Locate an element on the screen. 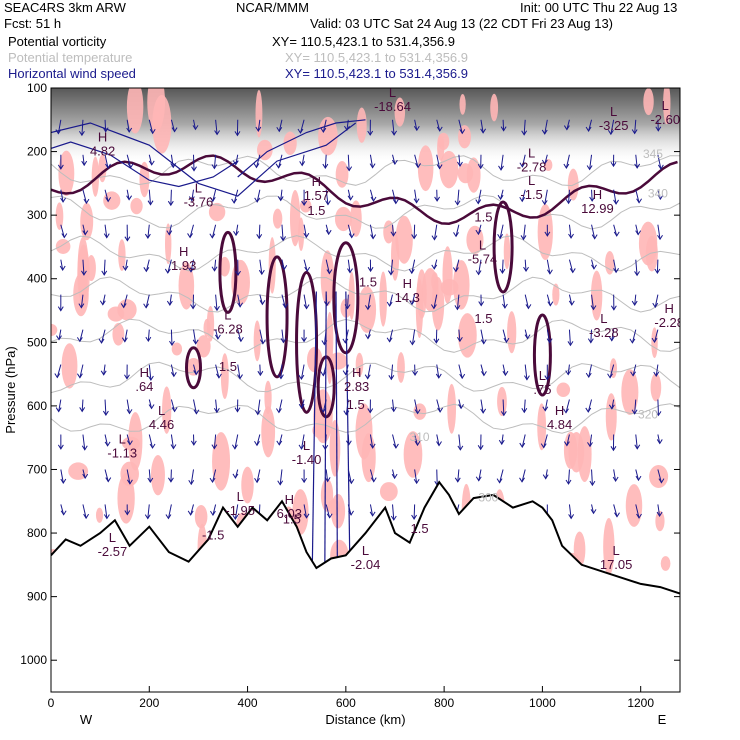 This screenshot has width=740, height=740. y-tick-label: 600 is located at coordinates (37, 406).